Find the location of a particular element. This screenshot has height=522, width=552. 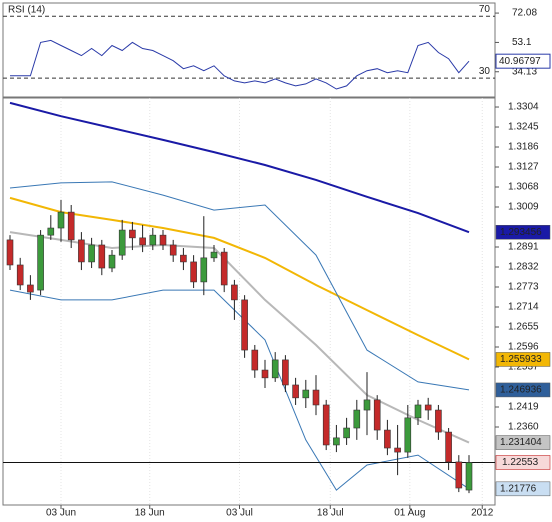

level-label: 30 is located at coordinates (485, 71).